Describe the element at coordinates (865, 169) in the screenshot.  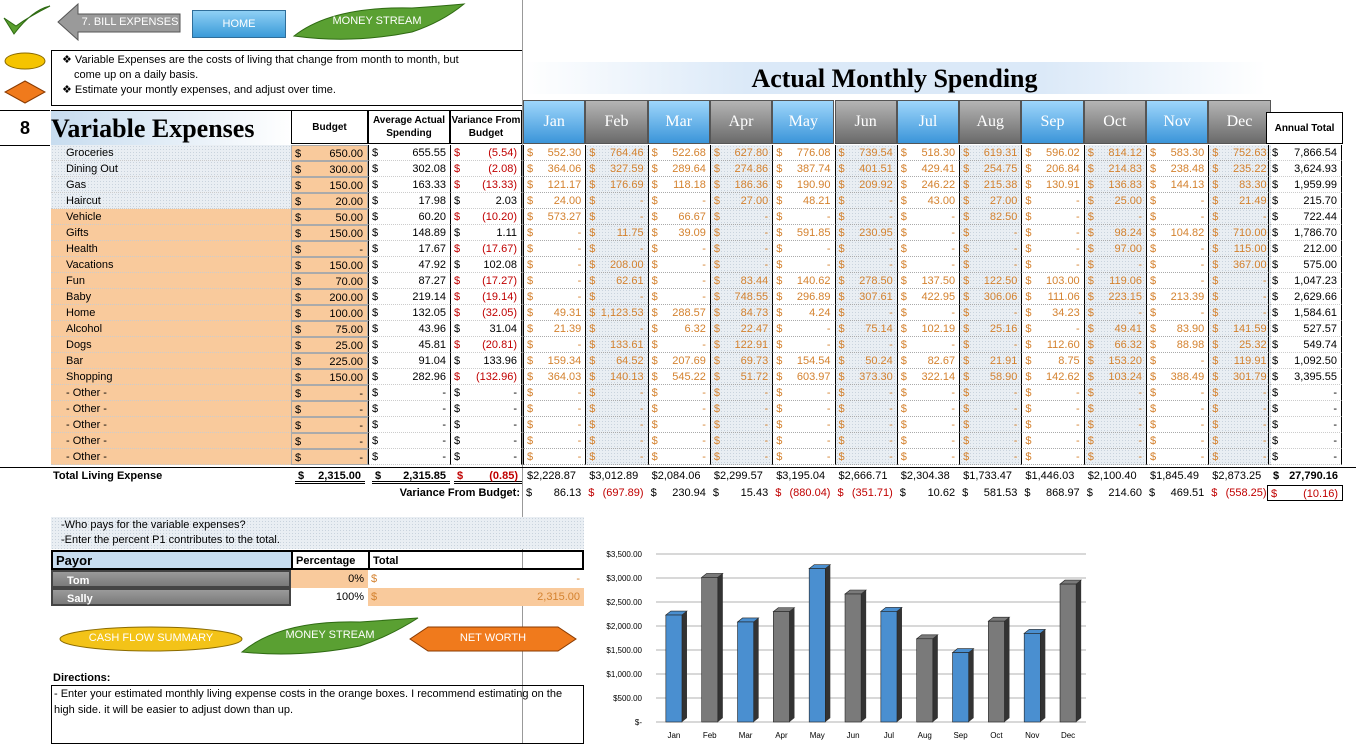
I see `month-value-jun: $401.51` at that location.